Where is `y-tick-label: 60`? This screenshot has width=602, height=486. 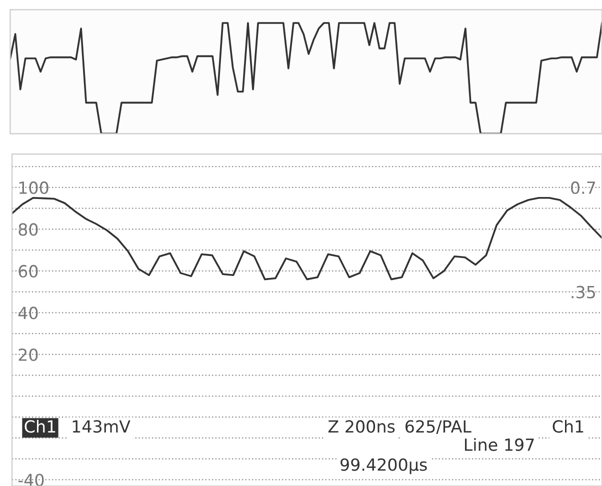
y-tick-label: 60 is located at coordinates (28, 271).